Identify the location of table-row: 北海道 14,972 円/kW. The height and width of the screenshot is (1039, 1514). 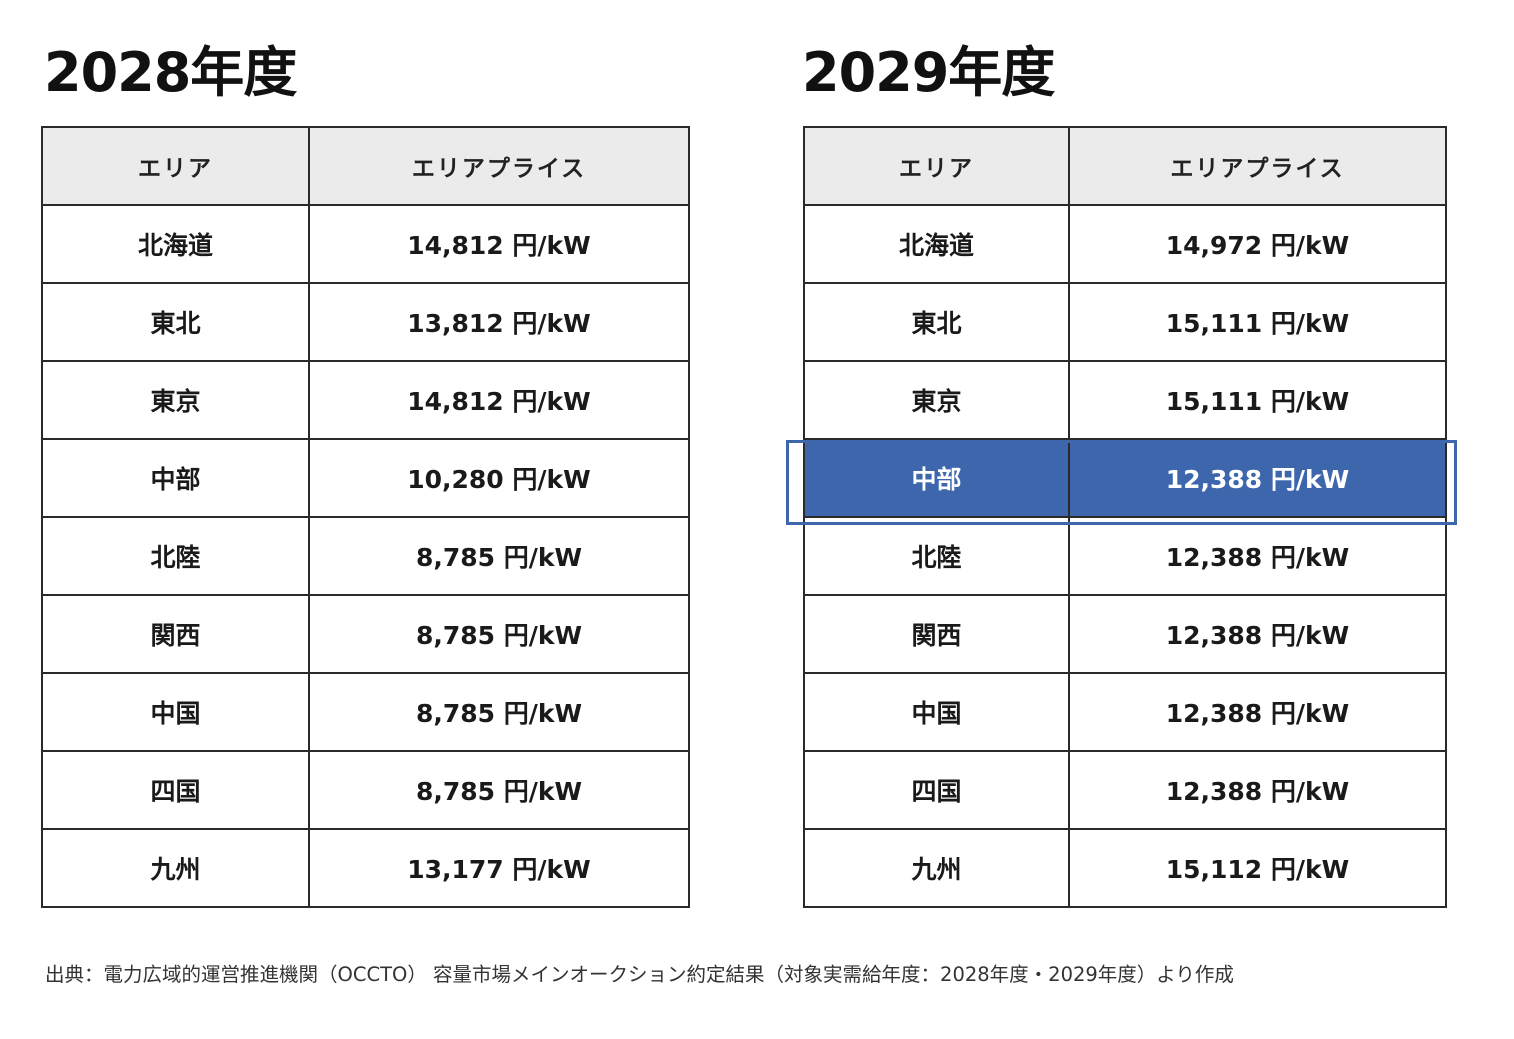
(1125, 244).